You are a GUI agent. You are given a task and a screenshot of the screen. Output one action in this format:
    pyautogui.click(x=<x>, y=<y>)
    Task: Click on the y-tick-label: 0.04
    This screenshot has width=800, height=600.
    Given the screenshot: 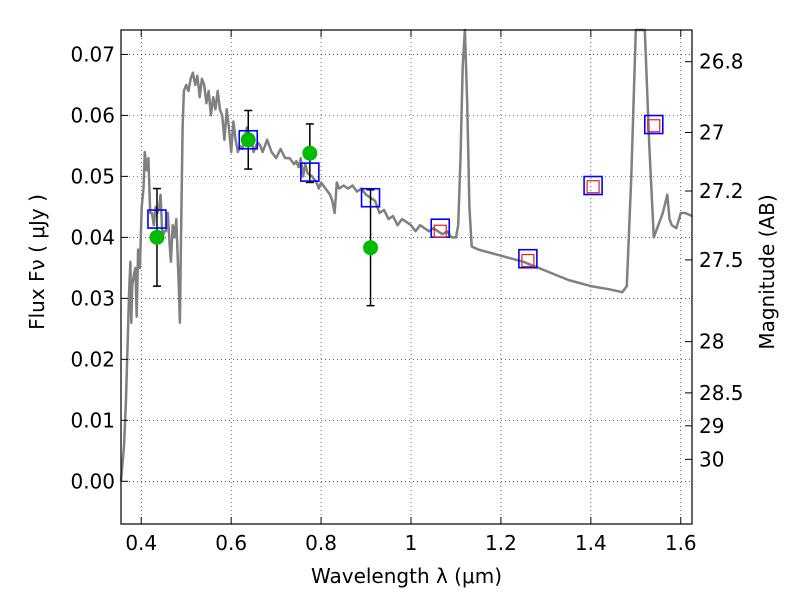 What is the action you would take?
    pyautogui.click(x=92, y=237)
    